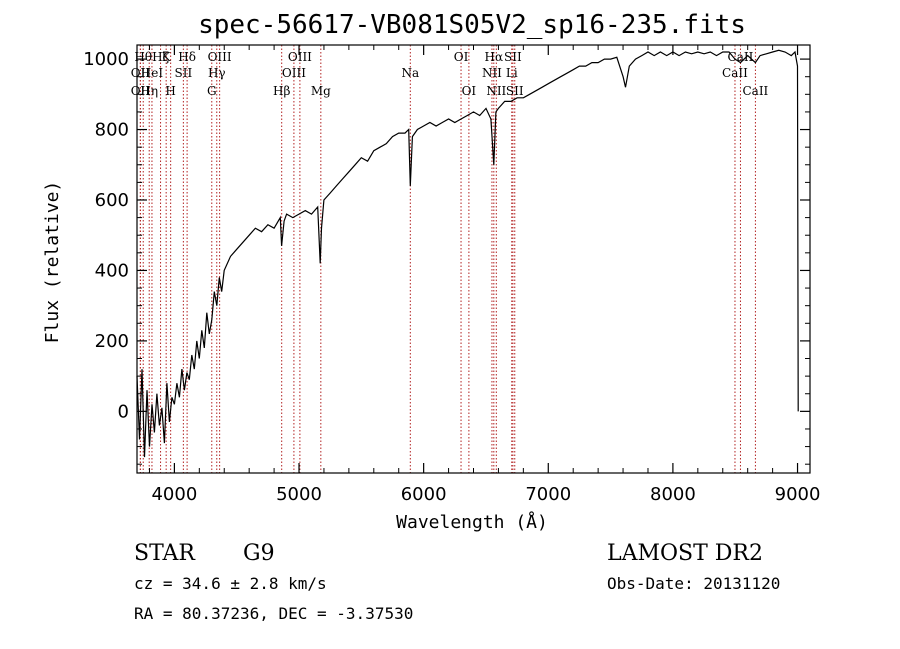 The width and height of the screenshot is (900, 649). Describe the element at coordinates (512, 73) in the screenshot. I see `line-label-23: Li` at that location.